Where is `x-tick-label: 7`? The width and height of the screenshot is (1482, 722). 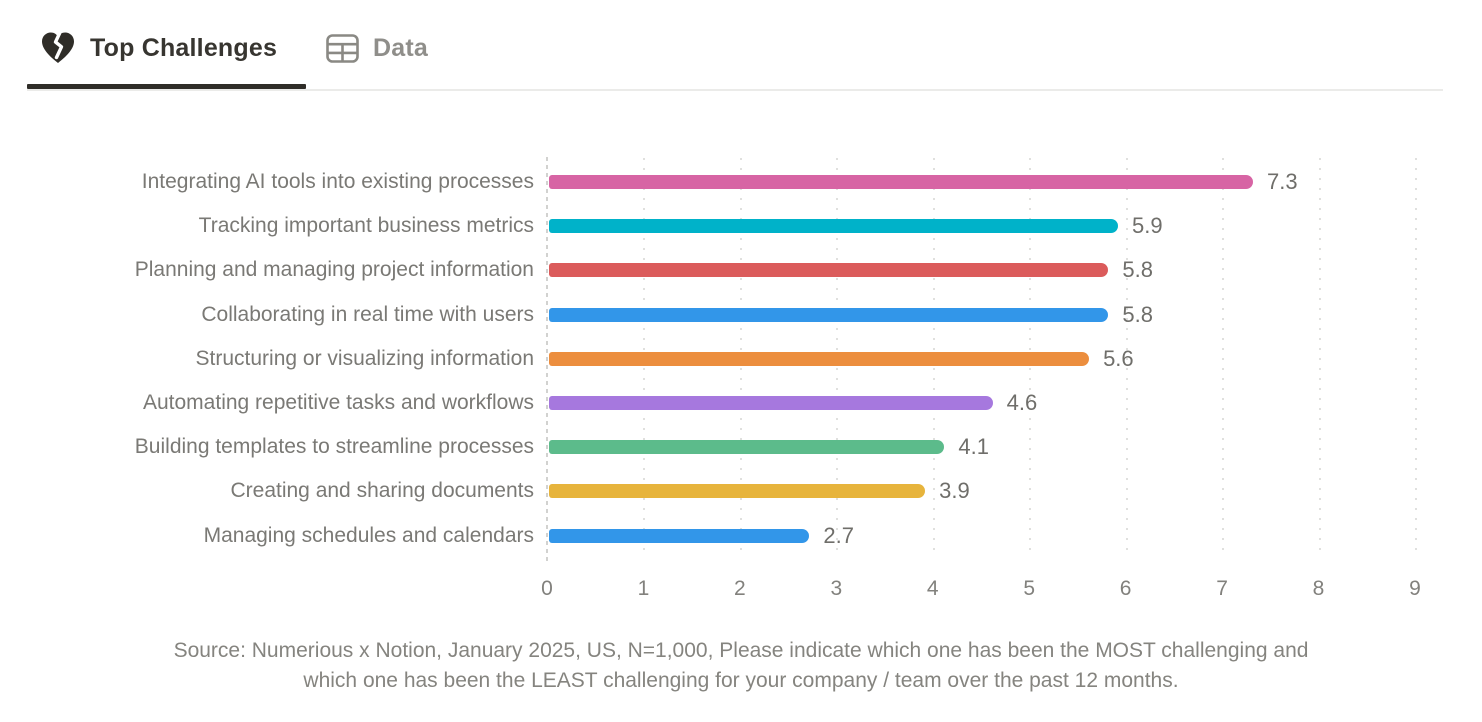
x-tick-label: 7 is located at coordinates (1222, 588).